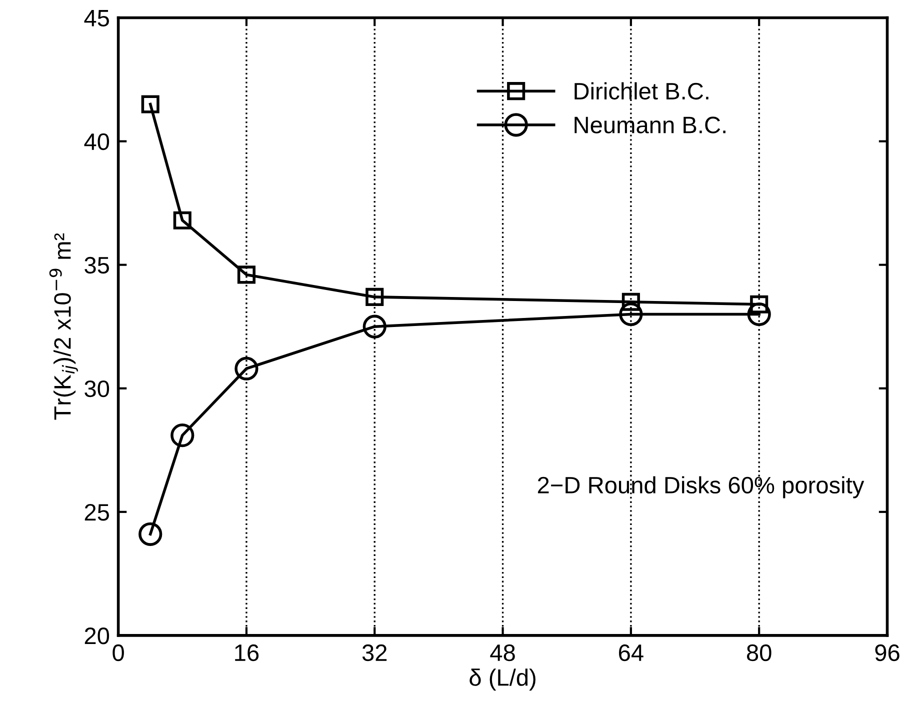 The height and width of the screenshot is (710, 910). What do you see at coordinates (96, 265) in the screenshot?
I see `y-tick-label: 35` at bounding box center [96, 265].